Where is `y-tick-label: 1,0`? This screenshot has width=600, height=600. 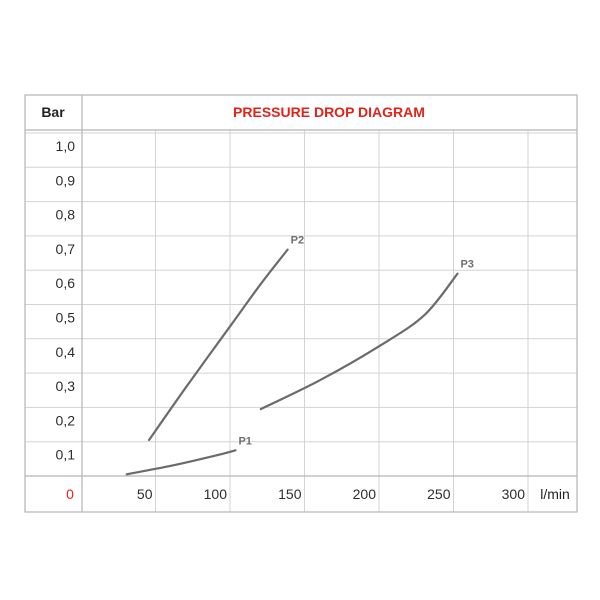 y-tick-label: 1,0 is located at coordinates (66, 146).